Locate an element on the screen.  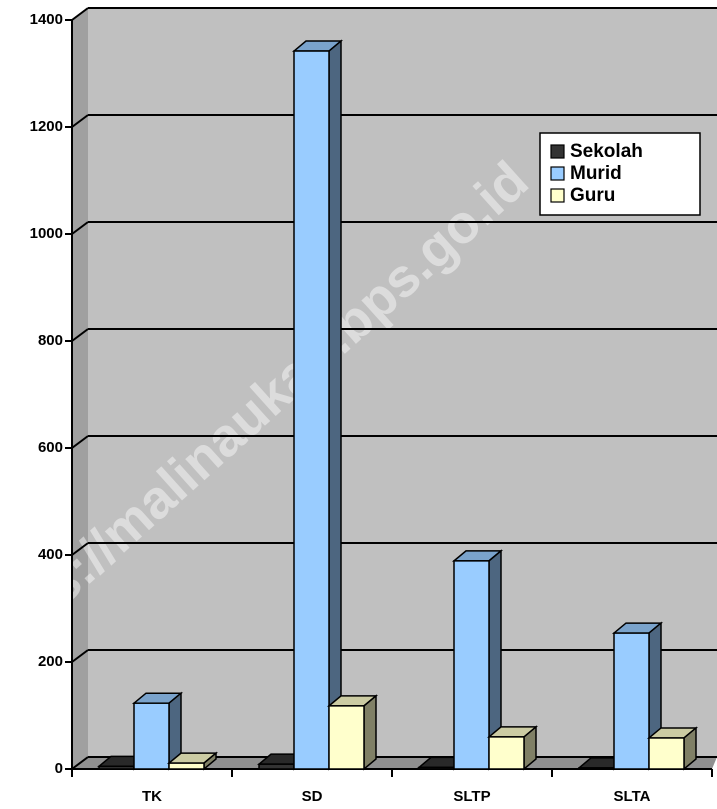
x-tick-label: SLTP is located at coordinates (471, 796).